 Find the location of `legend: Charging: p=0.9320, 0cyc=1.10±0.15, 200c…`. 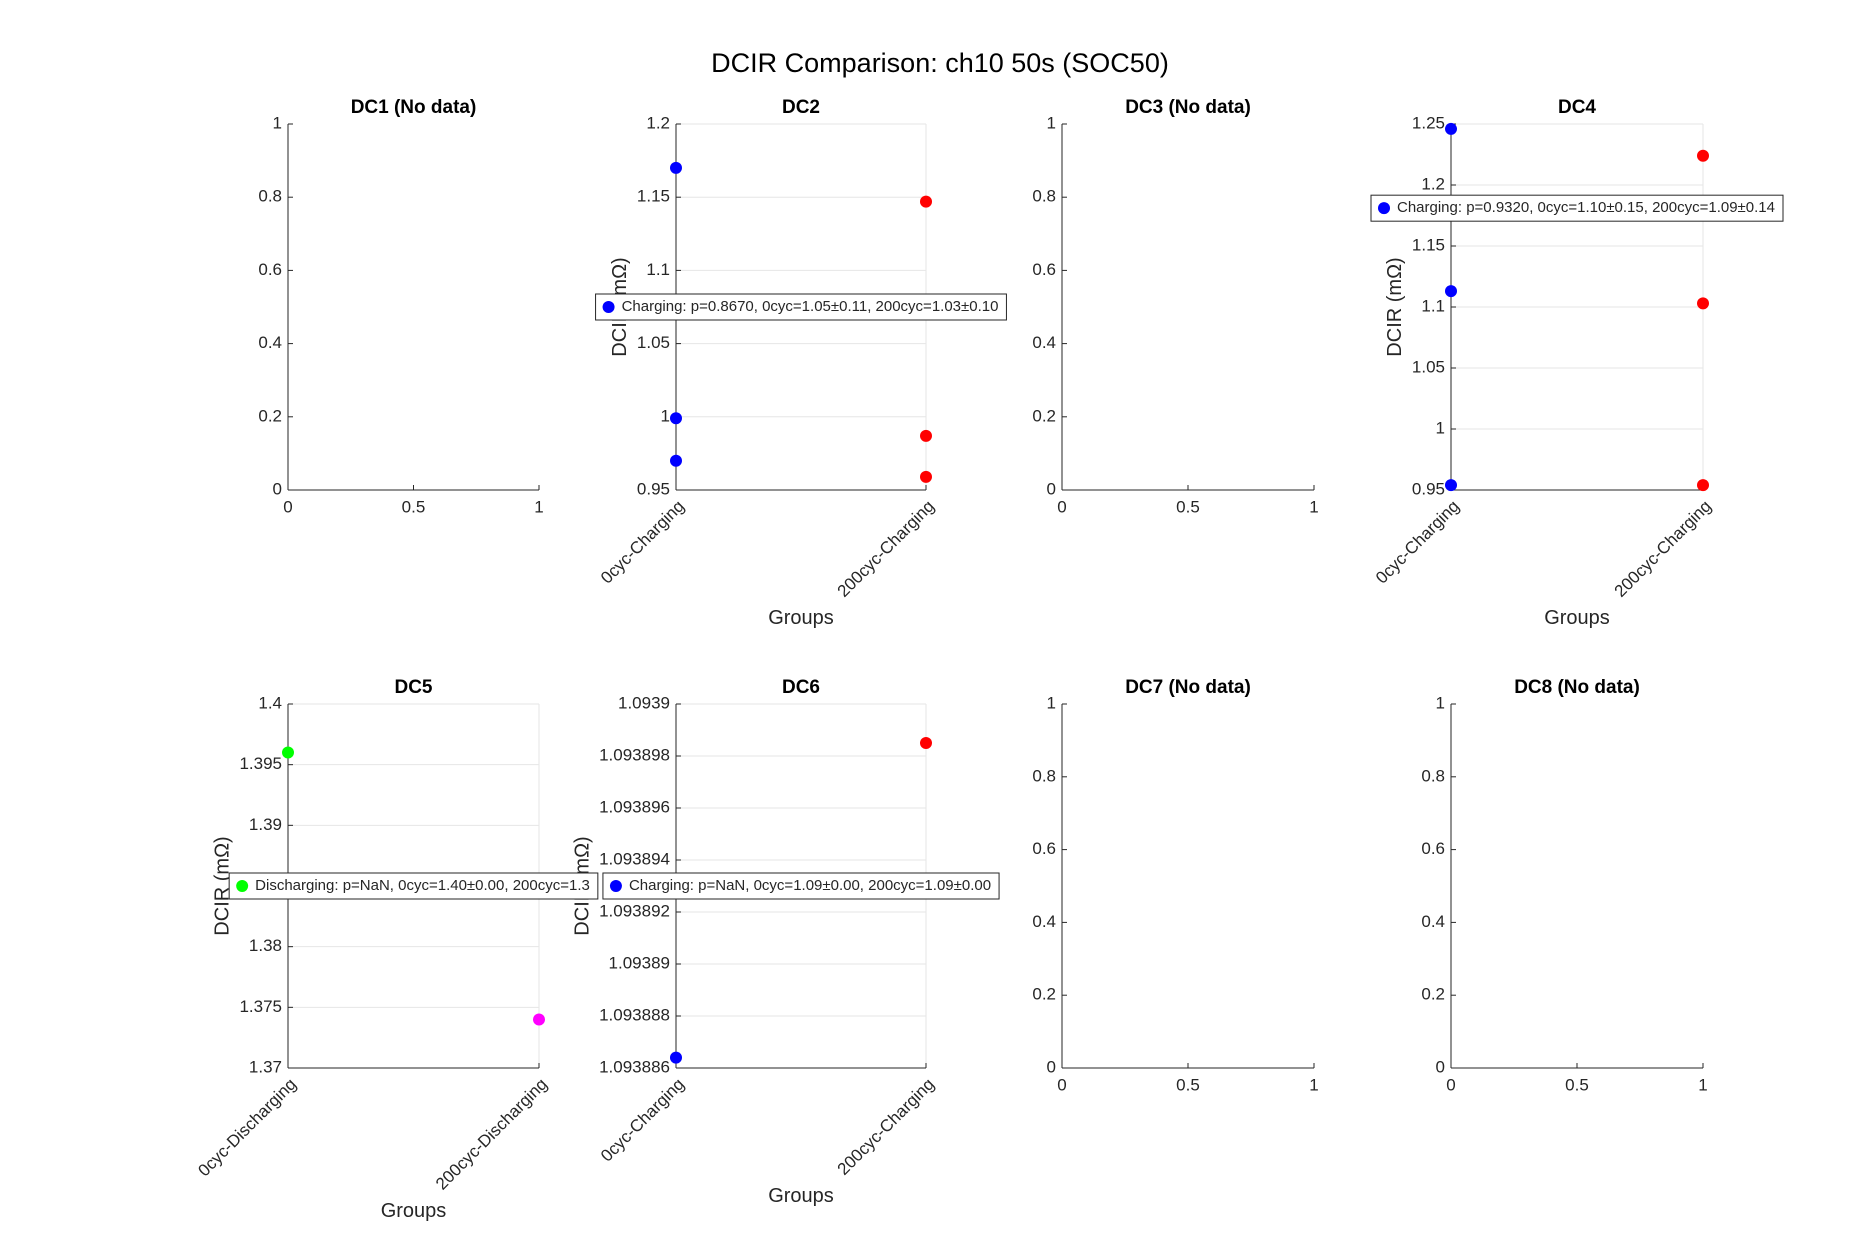

legend: Charging: p=0.9320, 0cyc=1.10±0.15, 200c… is located at coordinates (1577, 208).